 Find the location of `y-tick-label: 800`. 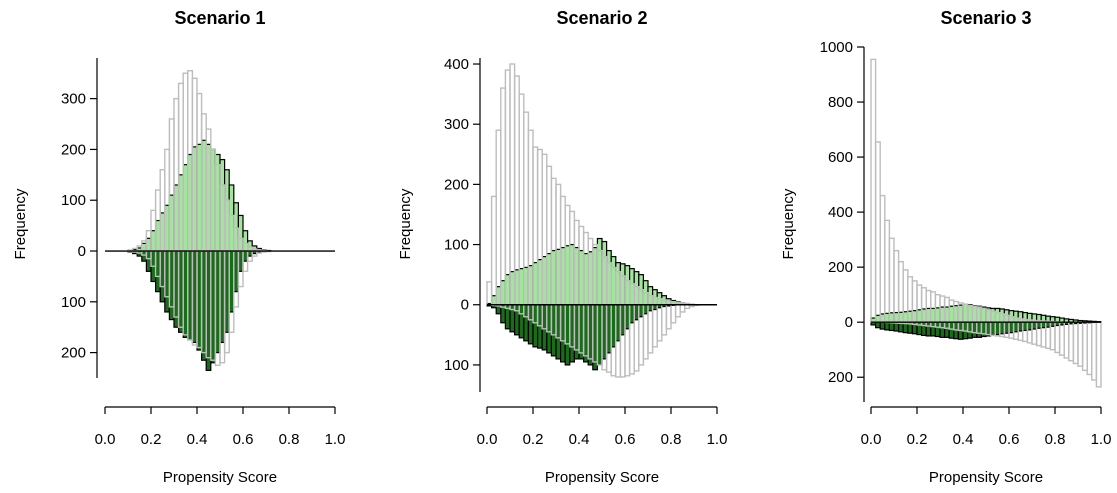

y-tick-label: 800 is located at coordinates (840, 102).